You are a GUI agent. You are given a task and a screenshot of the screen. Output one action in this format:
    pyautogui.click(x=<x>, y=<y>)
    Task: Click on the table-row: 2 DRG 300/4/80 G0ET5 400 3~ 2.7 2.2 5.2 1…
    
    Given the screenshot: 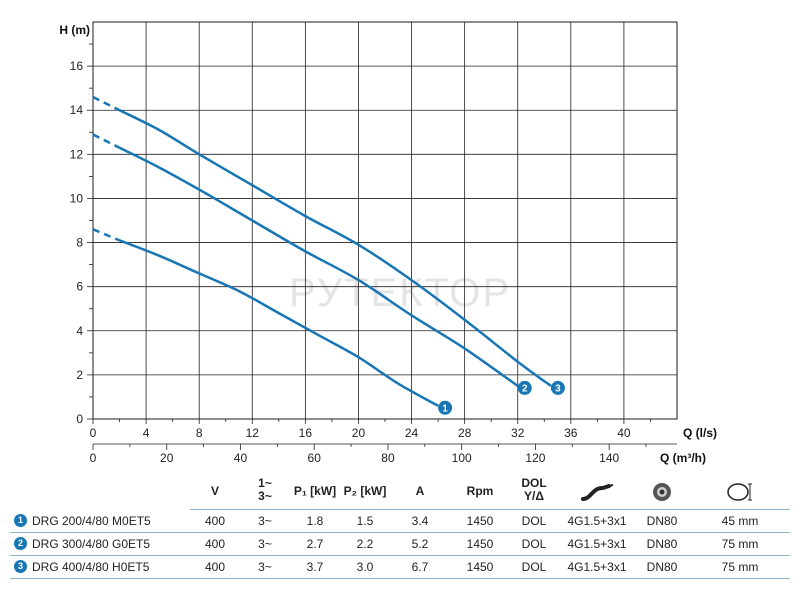 What is the action you would take?
    pyautogui.click(x=395, y=544)
    